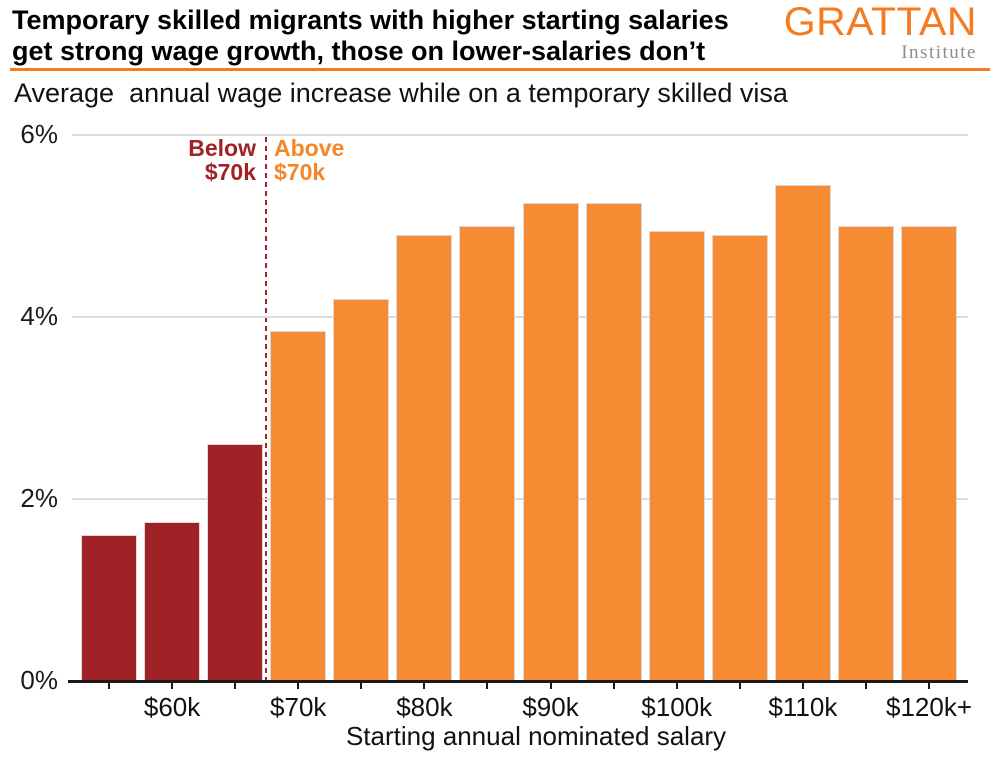  What do you see at coordinates (39, 316) in the screenshot?
I see `y-tick-label-4%: 4%` at bounding box center [39, 316].